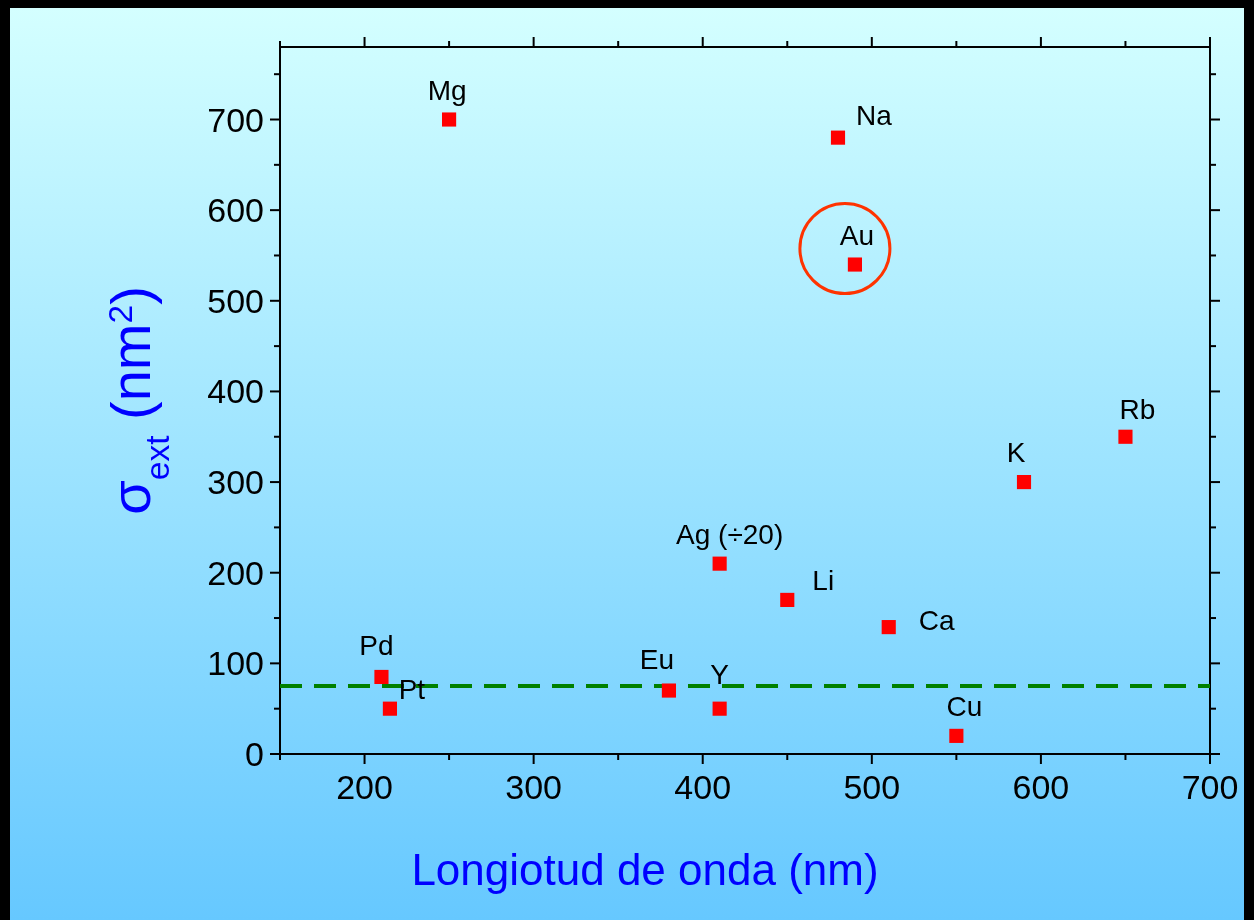  I want to click on annotation: Rb, so click(1137, 409).